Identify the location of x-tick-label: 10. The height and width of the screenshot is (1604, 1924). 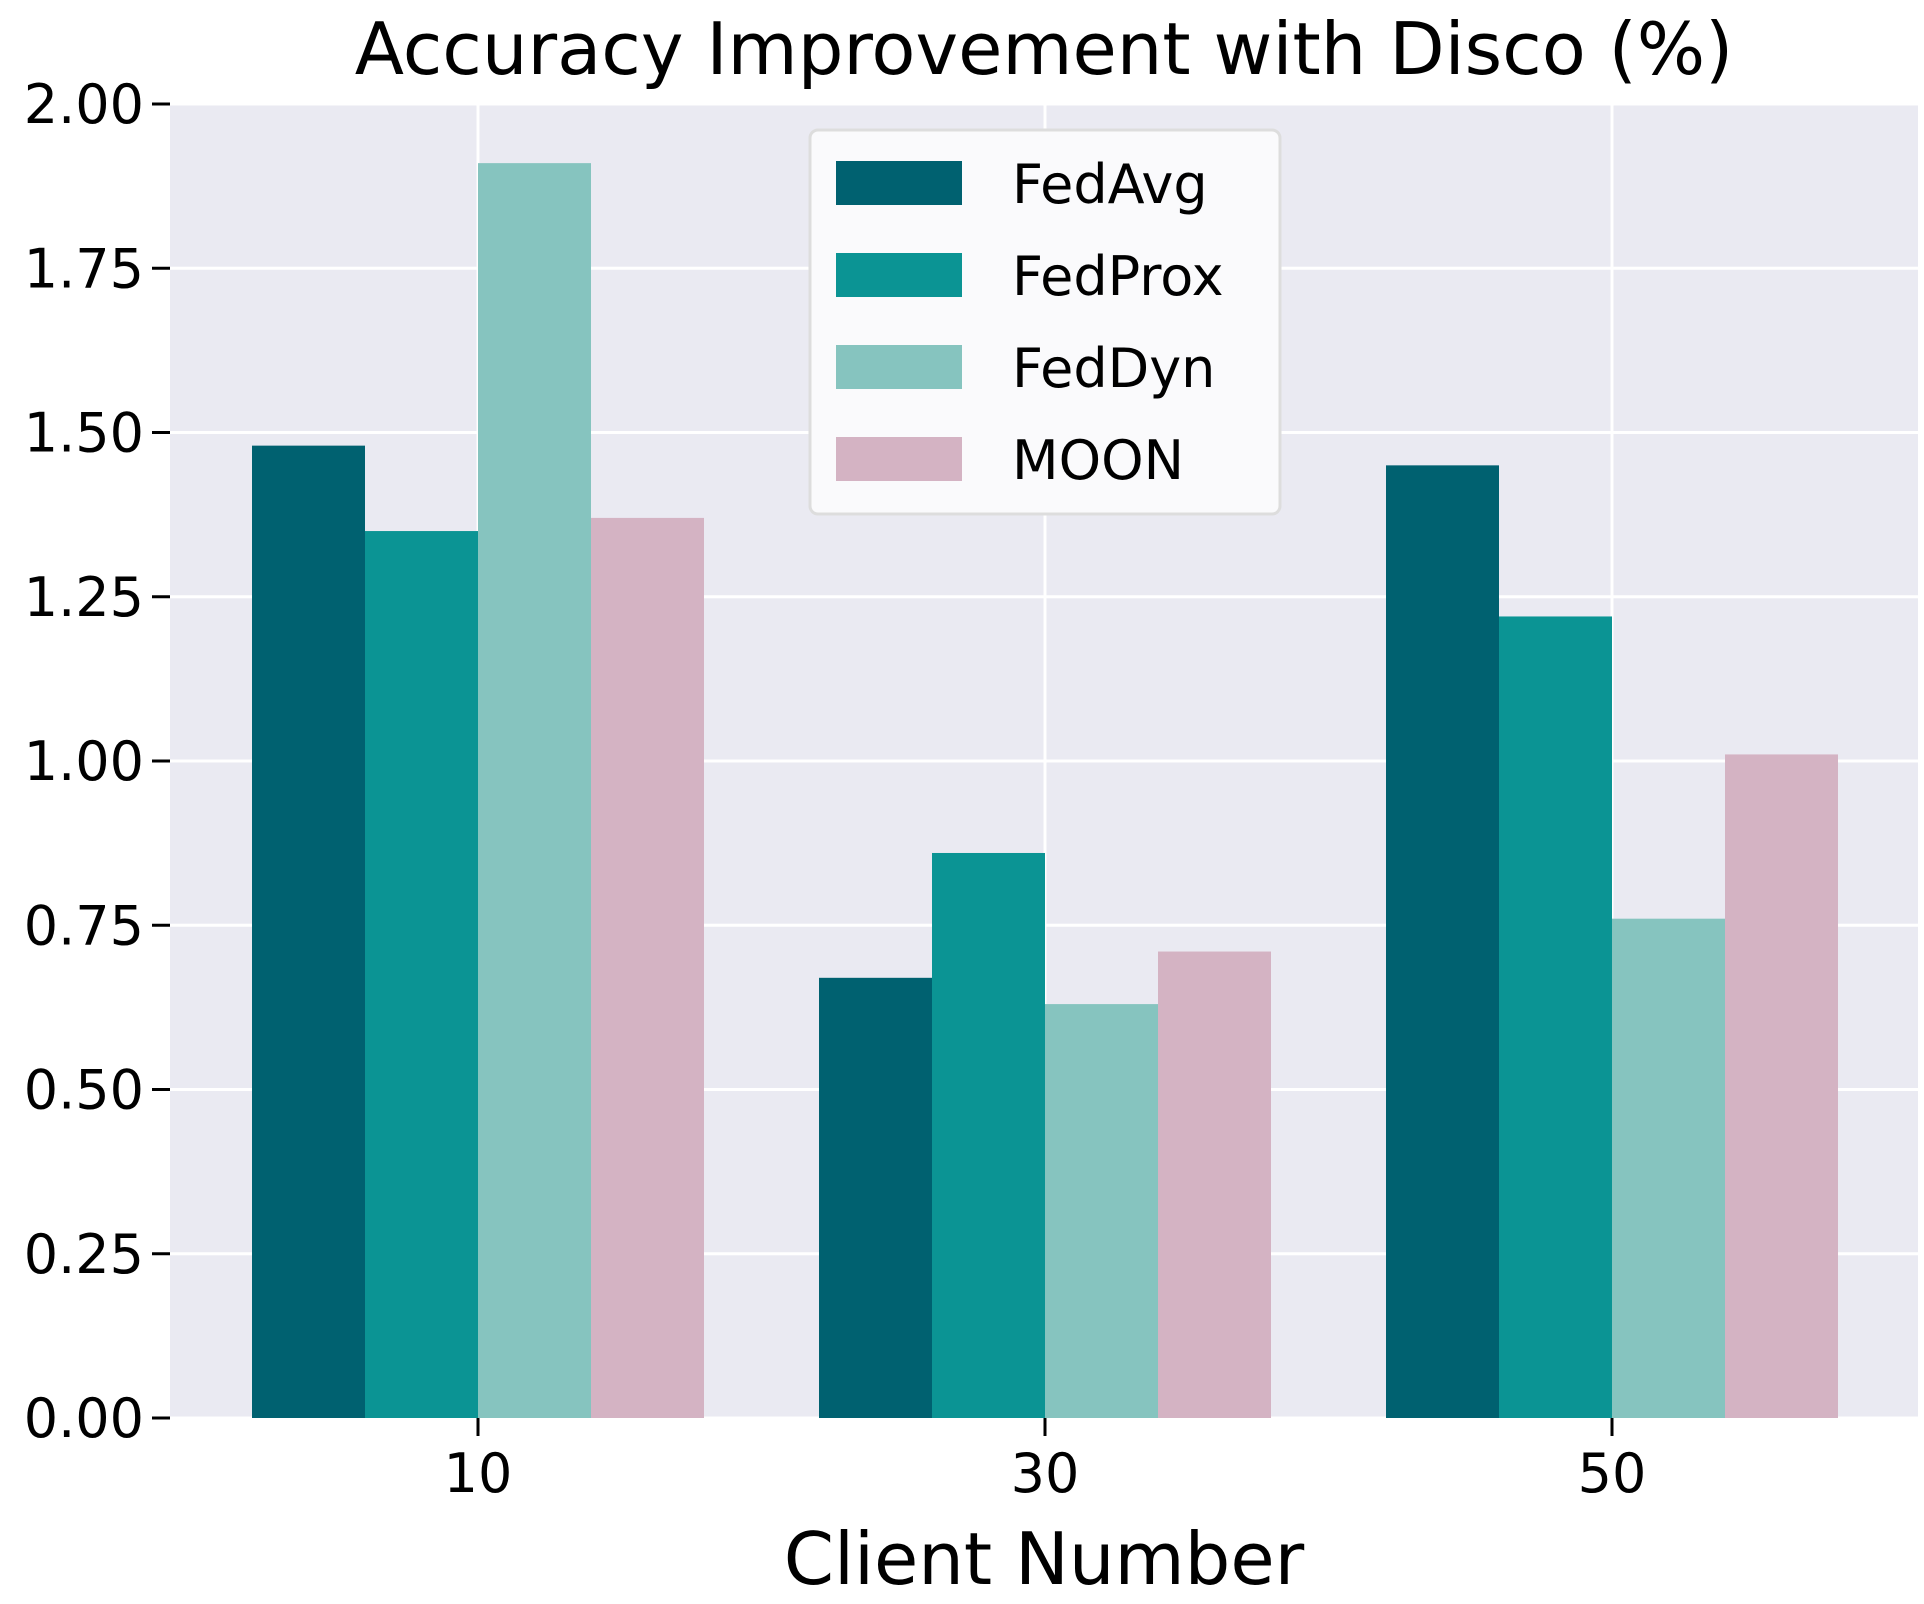
(478, 1473).